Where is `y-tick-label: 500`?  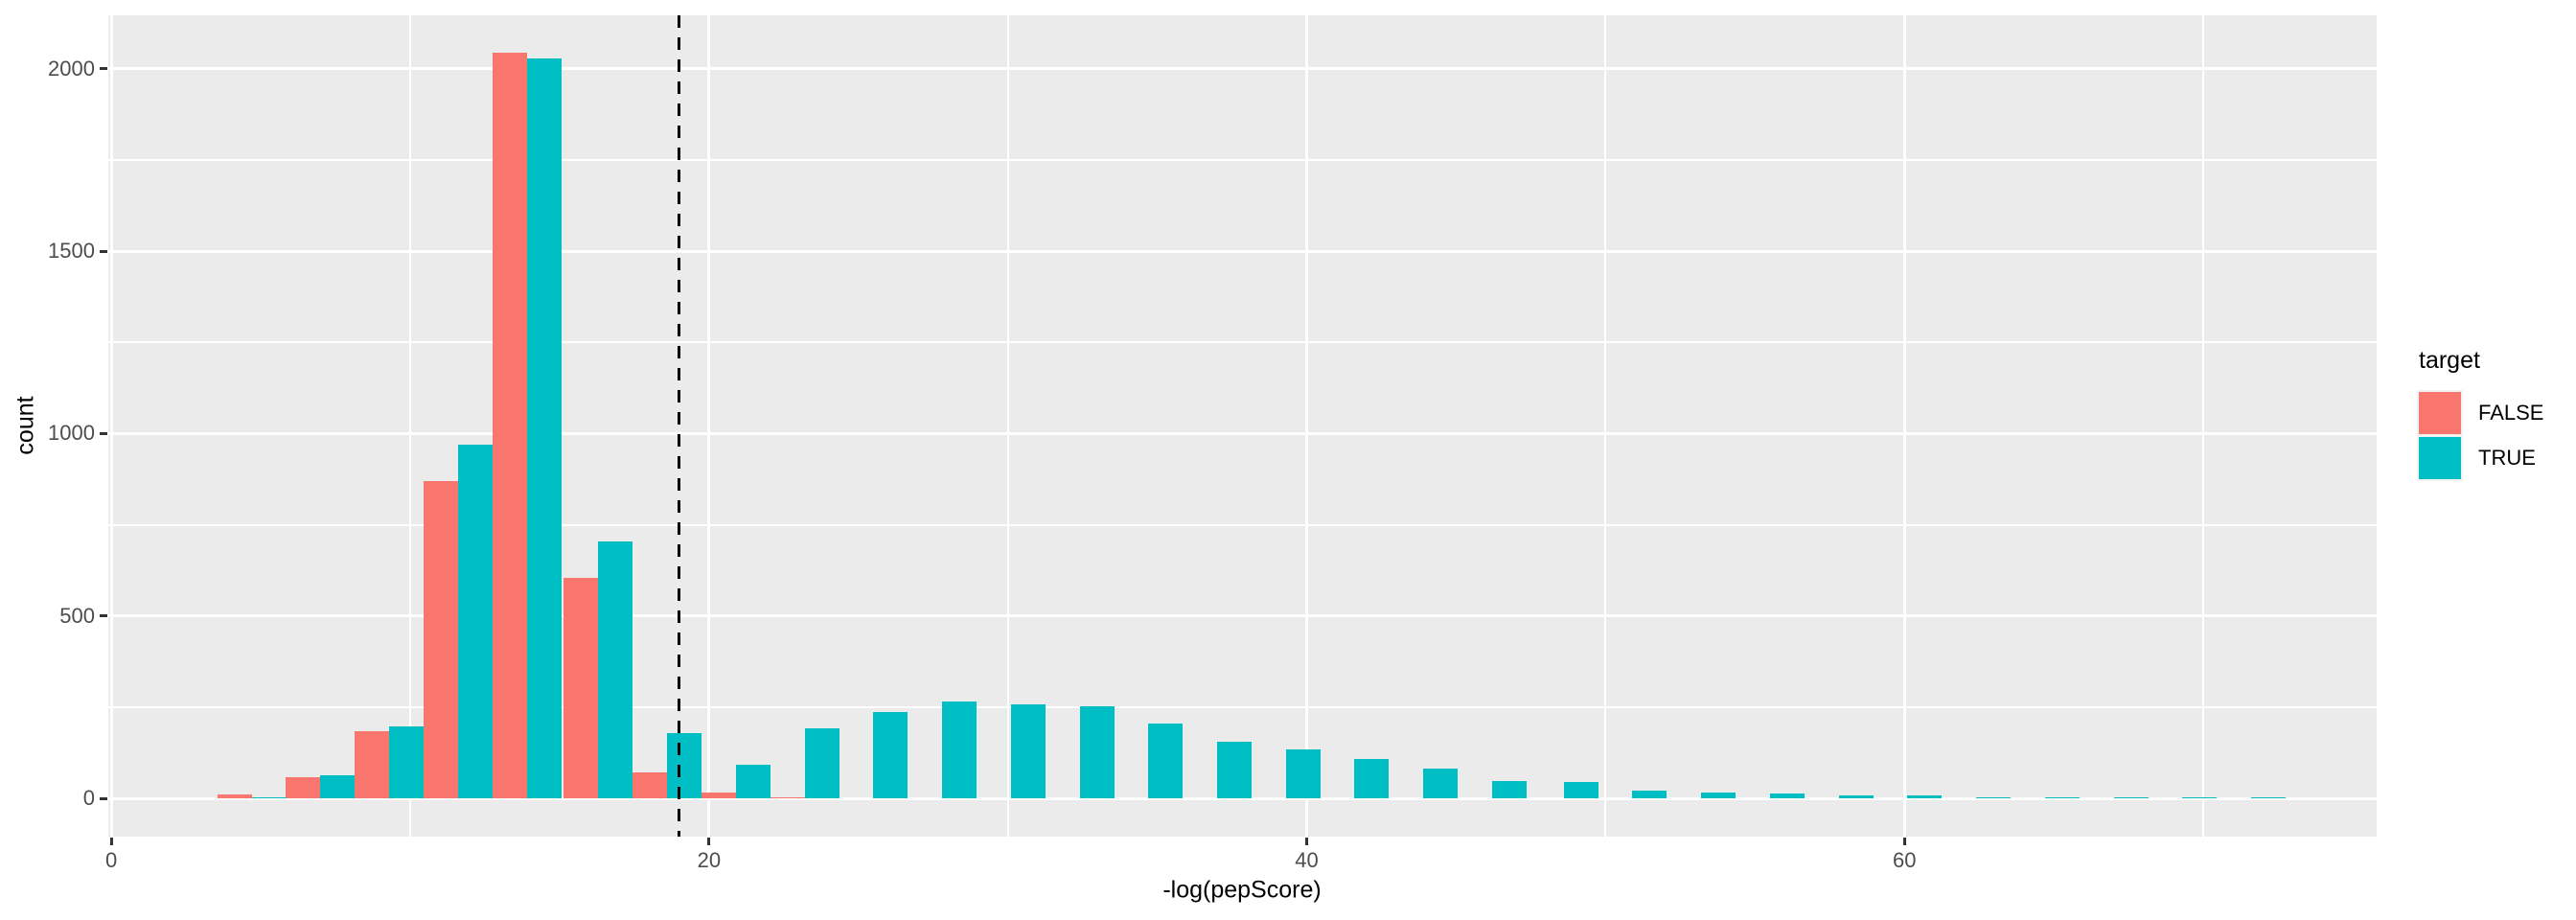
y-tick-label: 500 is located at coordinates (77, 615).